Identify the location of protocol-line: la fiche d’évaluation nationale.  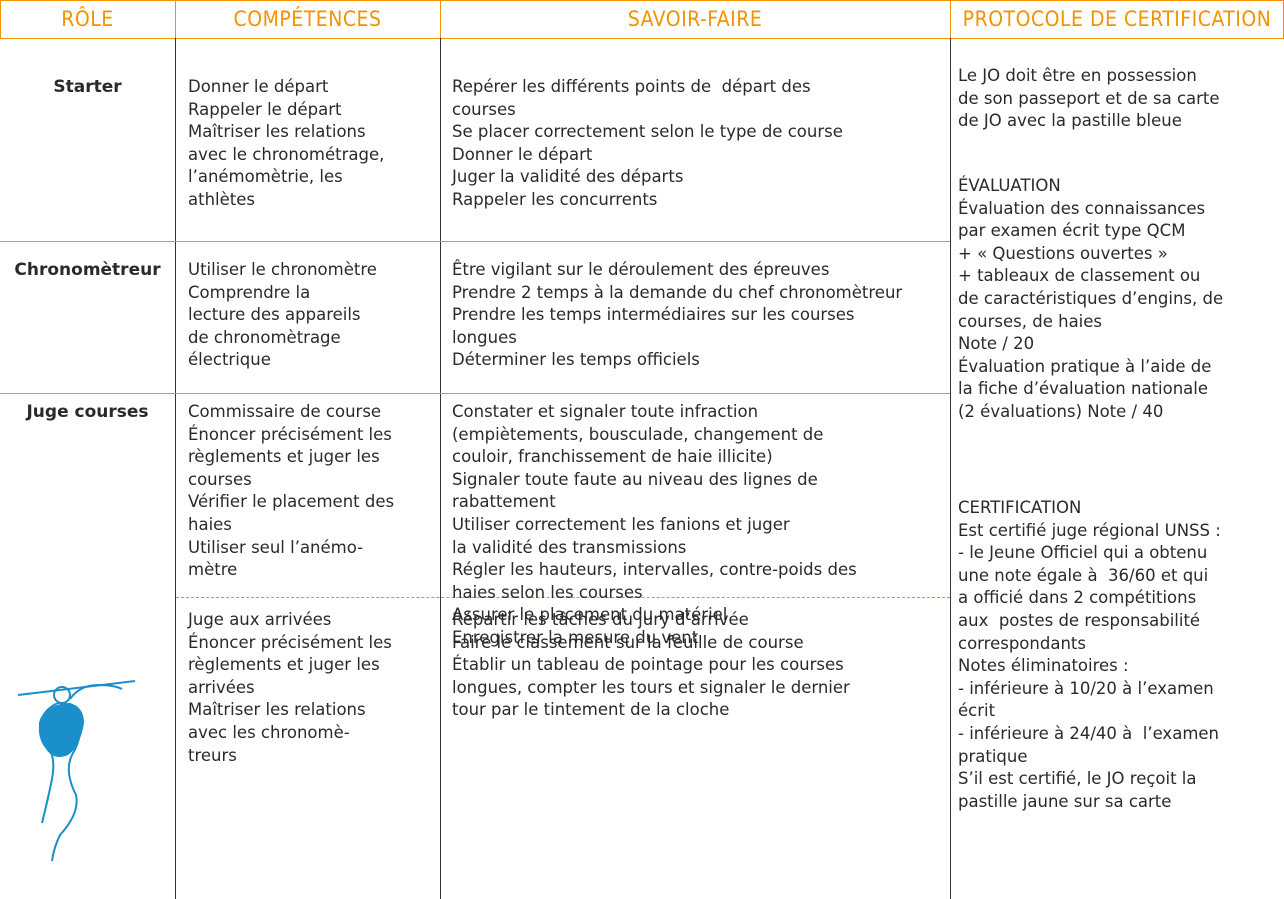
(1083, 389).